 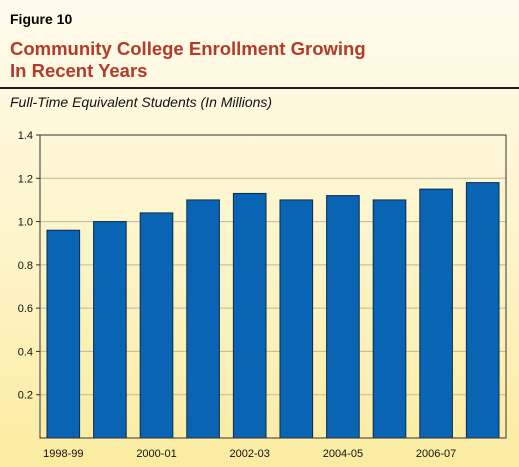 I want to click on chart-title-line-1: Community College Enrollment Growing, so click(x=188, y=48).